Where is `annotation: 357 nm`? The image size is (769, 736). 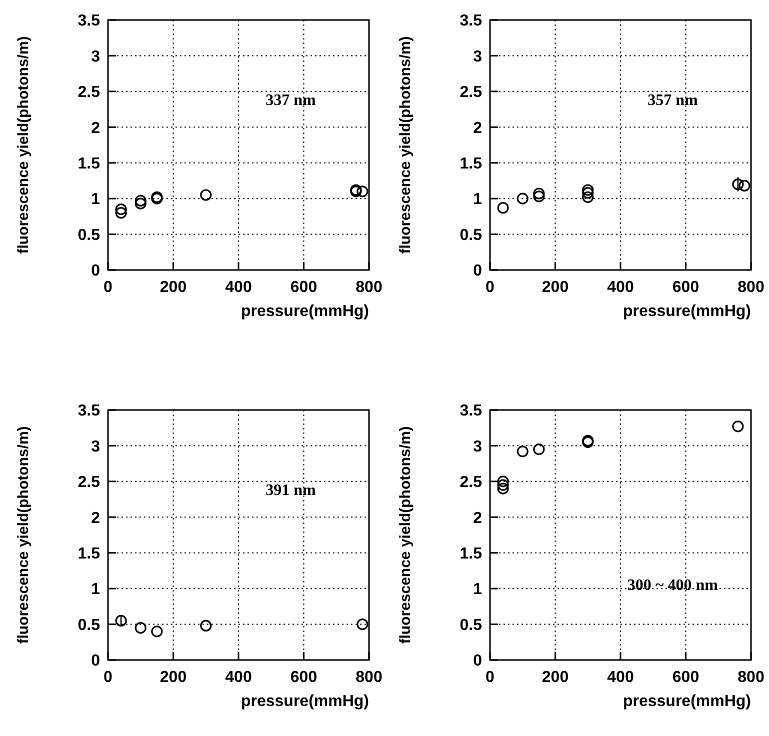 annotation: 357 nm is located at coordinates (673, 100).